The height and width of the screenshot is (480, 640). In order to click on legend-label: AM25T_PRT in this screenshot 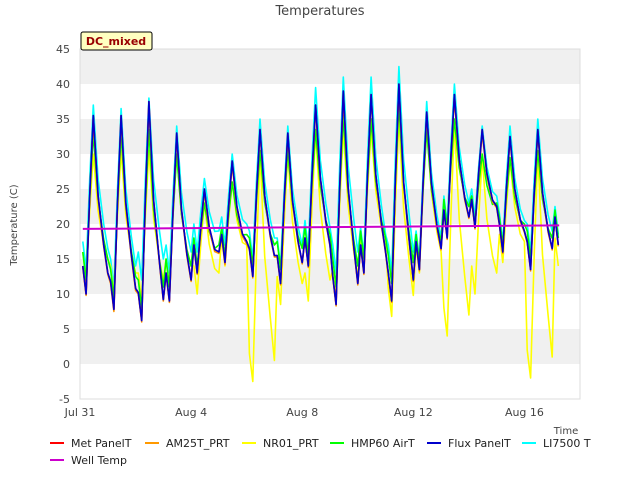, I will do `click(198, 443)`.